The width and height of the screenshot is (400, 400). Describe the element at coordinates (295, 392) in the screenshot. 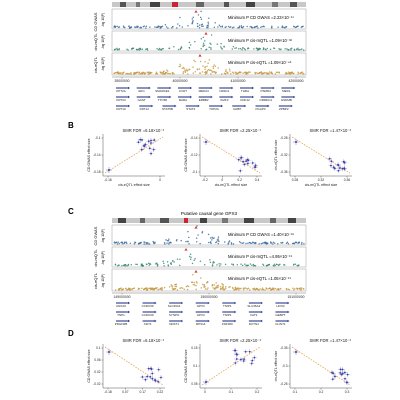

I see `x-tick-label: 0.1` at that location.